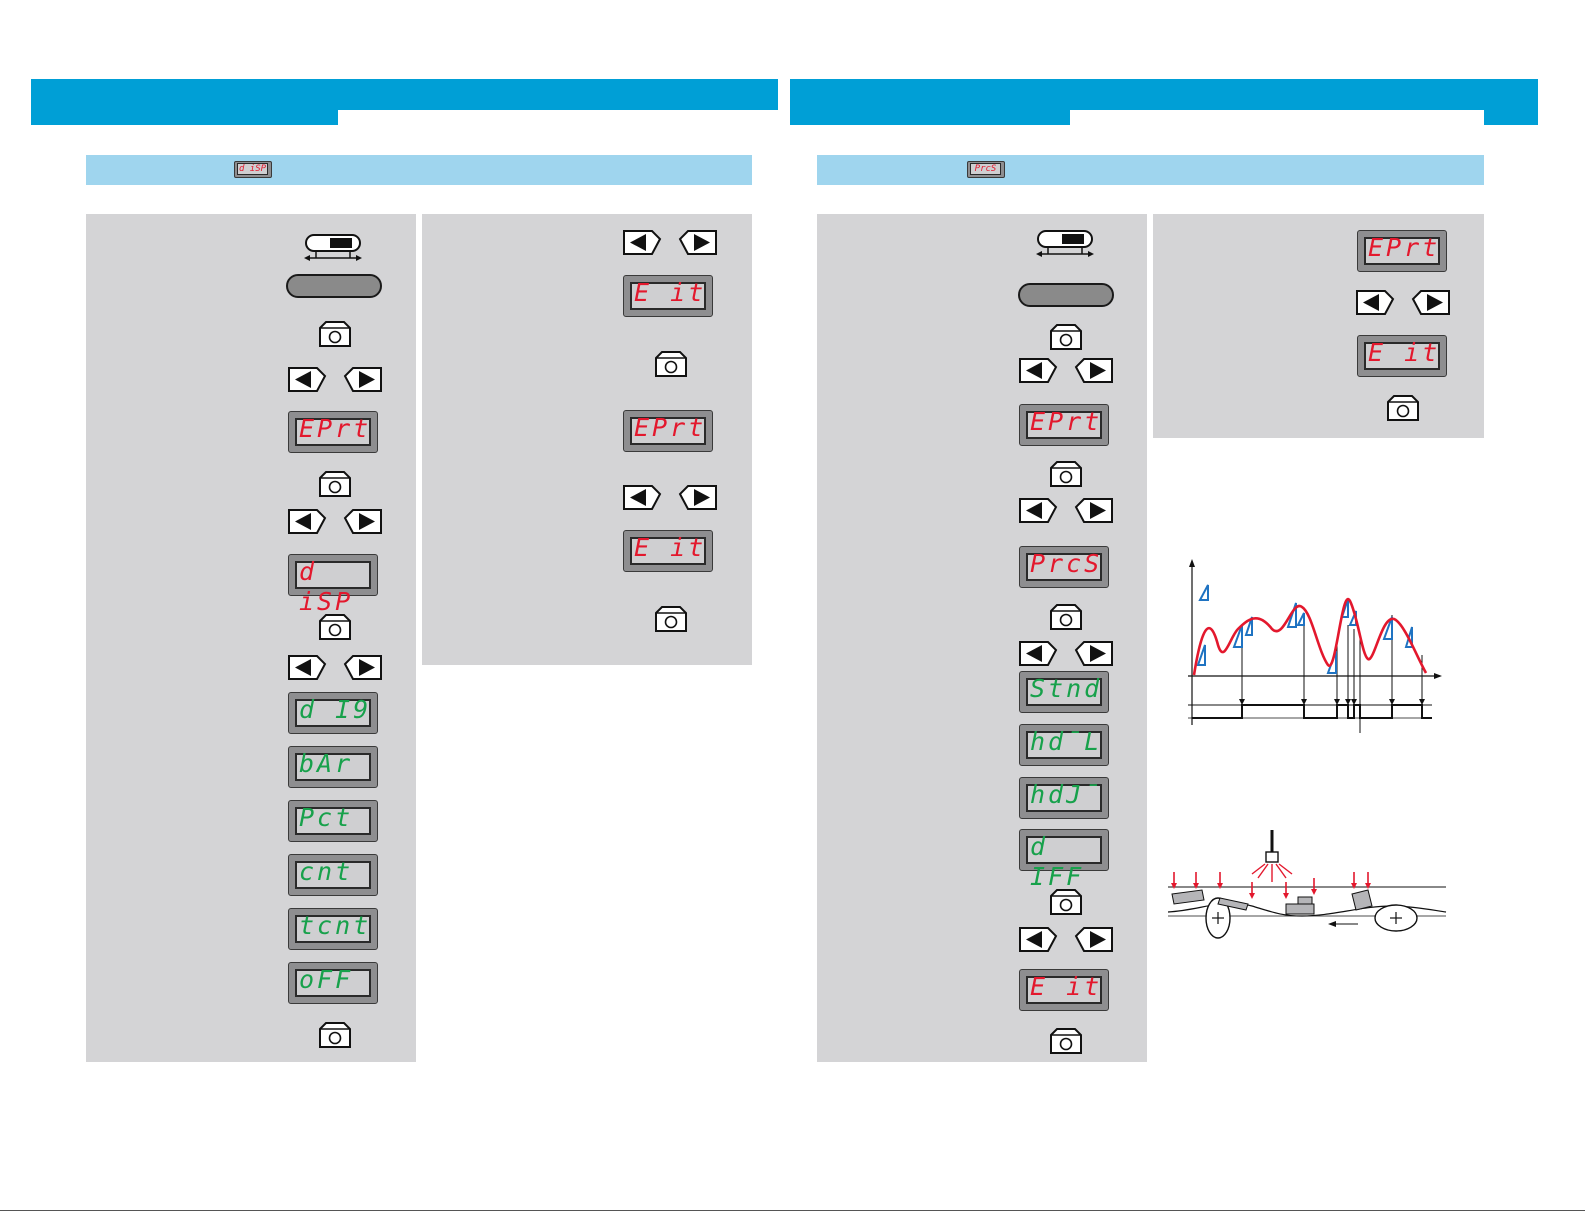  Describe the element at coordinates (419, 170) in the screenshot. I see `left-subheader: d iSP` at that location.